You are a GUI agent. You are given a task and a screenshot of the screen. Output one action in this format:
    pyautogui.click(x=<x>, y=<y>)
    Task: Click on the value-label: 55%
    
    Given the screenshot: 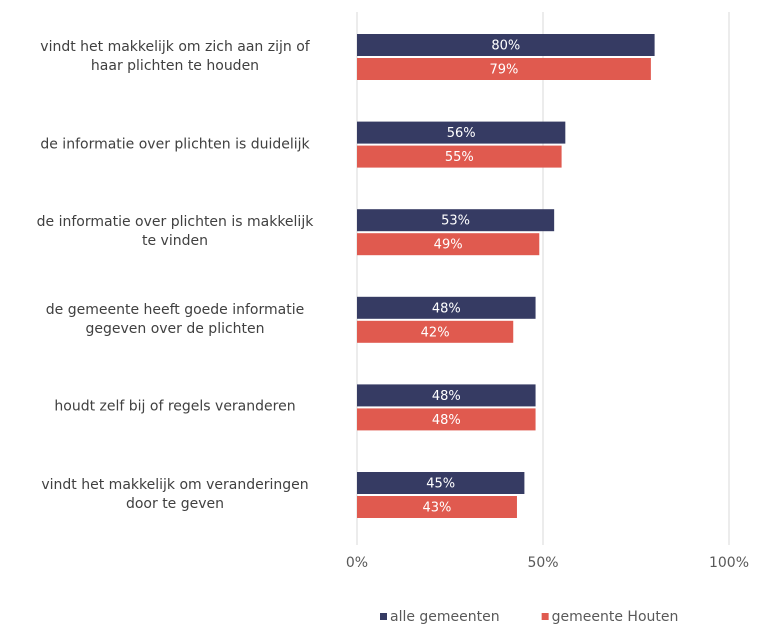 What is the action you would take?
    pyautogui.click(x=459, y=157)
    